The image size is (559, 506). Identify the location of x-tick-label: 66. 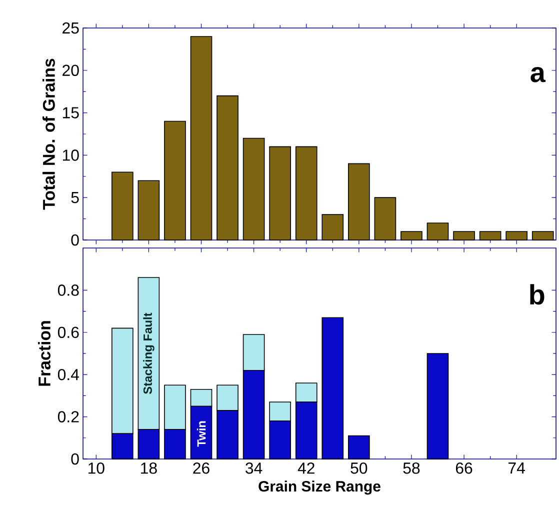
(464, 468).